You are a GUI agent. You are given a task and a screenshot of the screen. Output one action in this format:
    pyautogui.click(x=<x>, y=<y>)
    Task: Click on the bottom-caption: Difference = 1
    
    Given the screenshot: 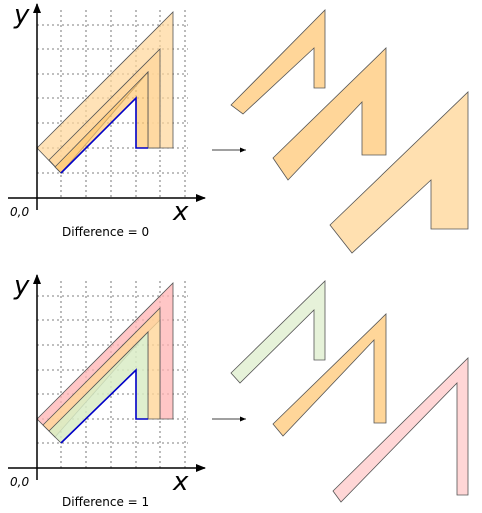 What is the action you would take?
    pyautogui.click(x=105, y=502)
    